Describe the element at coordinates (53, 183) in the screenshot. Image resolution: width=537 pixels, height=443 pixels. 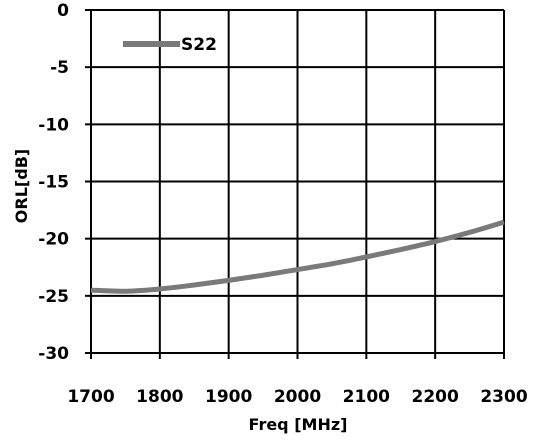
I see `y-tick-label: -15` at that location.